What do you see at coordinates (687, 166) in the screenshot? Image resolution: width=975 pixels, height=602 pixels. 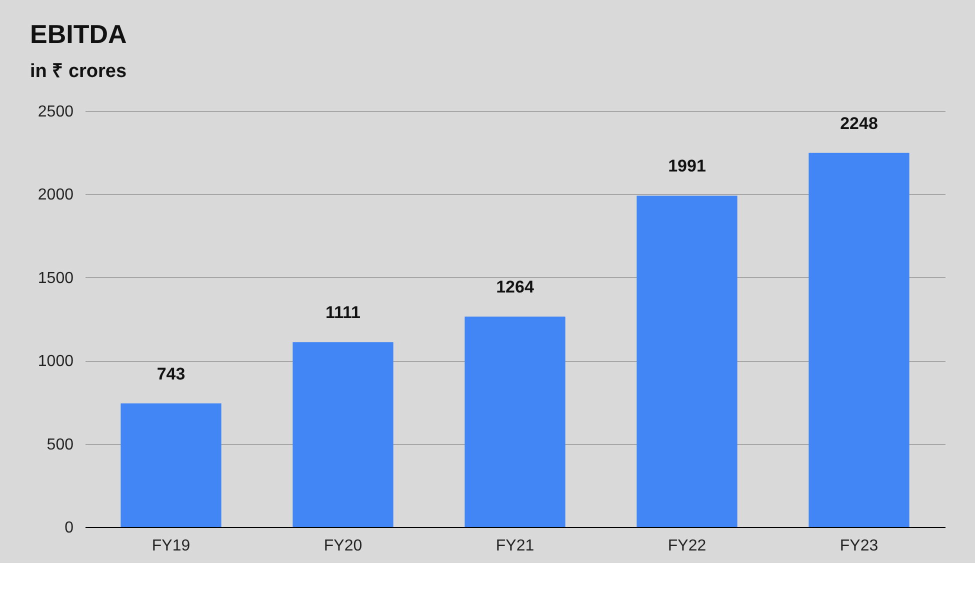 I see `data-label: 1991` at bounding box center [687, 166].